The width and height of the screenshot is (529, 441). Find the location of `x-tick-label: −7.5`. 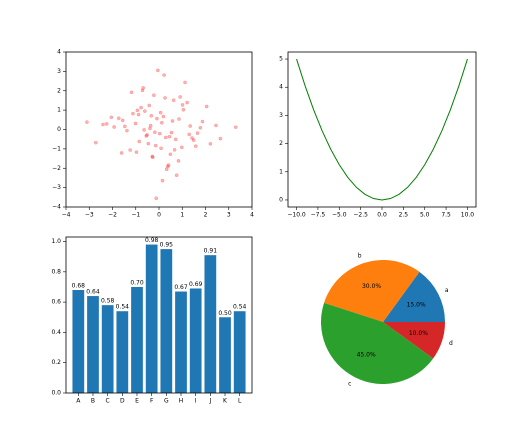

x-tick-label: −7.5 is located at coordinates (318, 215).